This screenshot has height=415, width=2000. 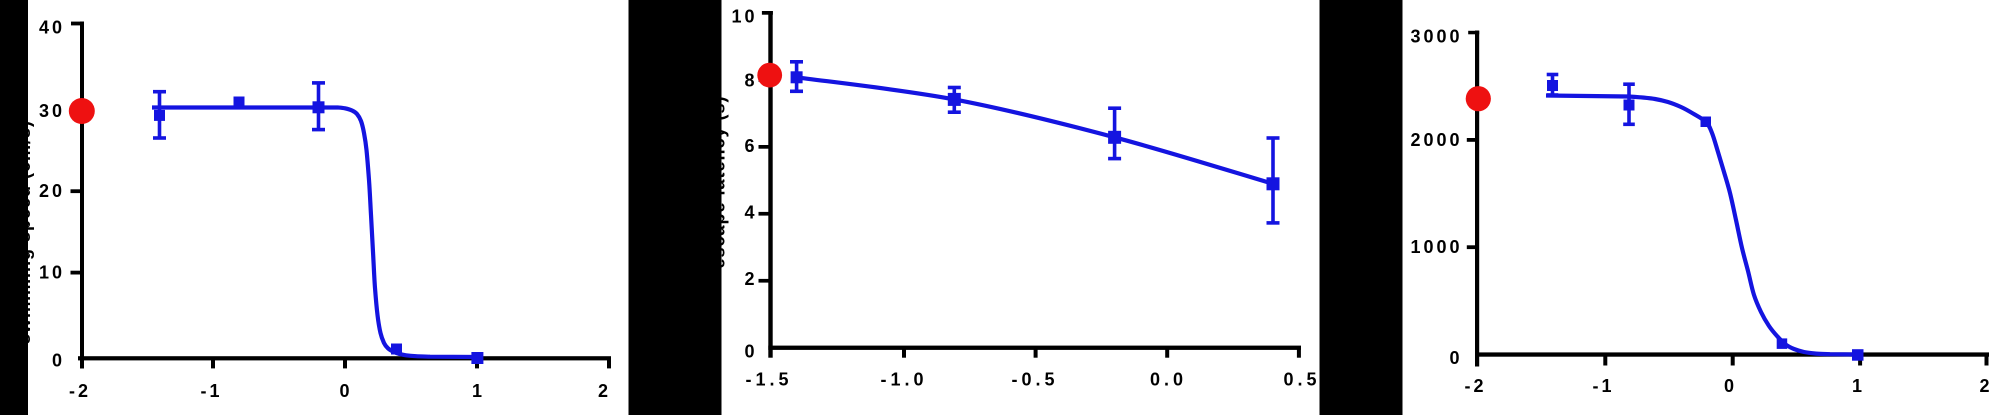 What do you see at coordinates (1301, 380) in the screenshot?
I see `svg-text: 0.5` at bounding box center [1301, 380].